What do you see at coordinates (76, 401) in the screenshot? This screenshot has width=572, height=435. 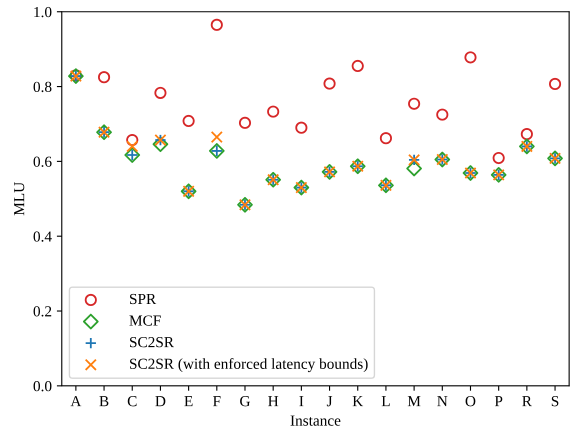 I see `x-tick-label: A` at bounding box center [76, 401].